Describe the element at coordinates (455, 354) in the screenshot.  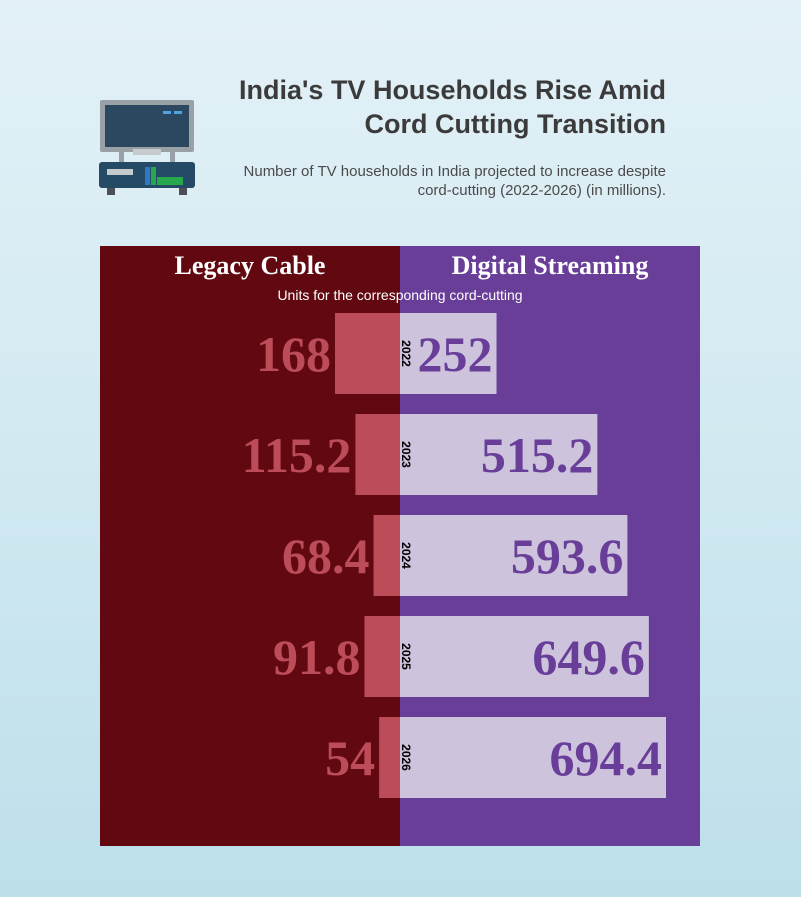
I see `digital-streaming-label-2022: 252` at that location.